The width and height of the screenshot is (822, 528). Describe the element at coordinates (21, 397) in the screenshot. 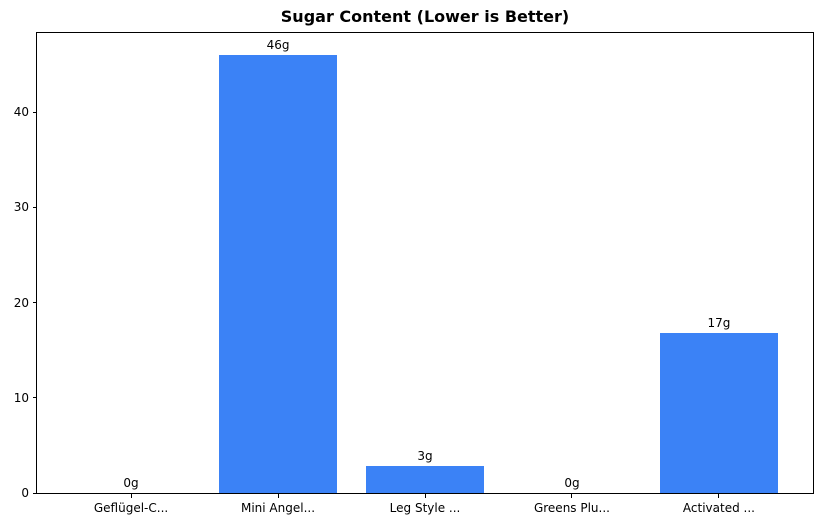

I see `y-tick-label: 10` at that location.